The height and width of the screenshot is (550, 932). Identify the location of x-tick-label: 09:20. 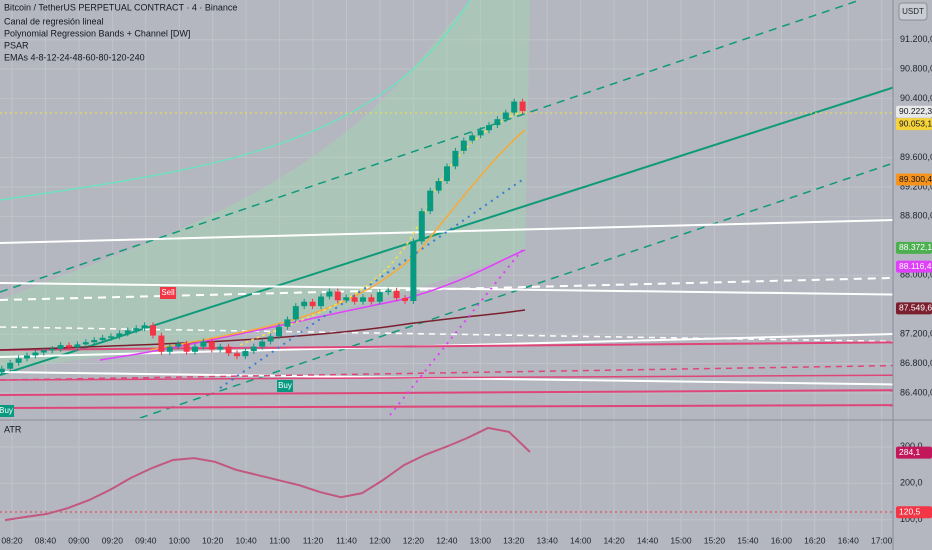
(113, 540).